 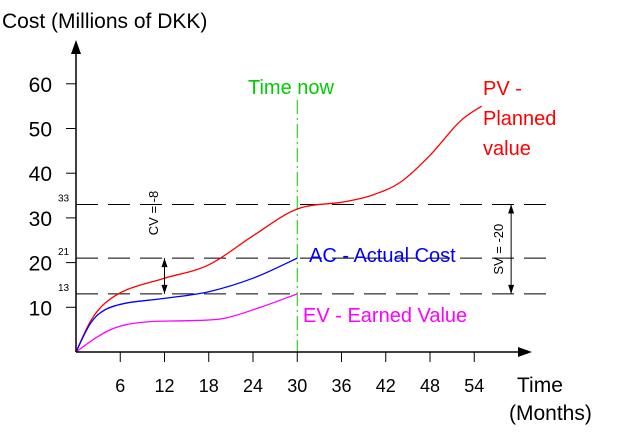 I want to click on cv-arrow-head-top, so click(x=164, y=263).